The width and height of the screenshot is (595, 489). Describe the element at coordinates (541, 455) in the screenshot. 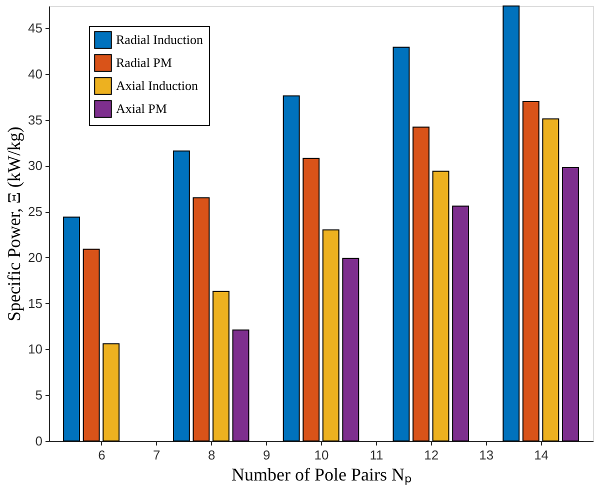

I see `x-tick-label: 14` at that location.